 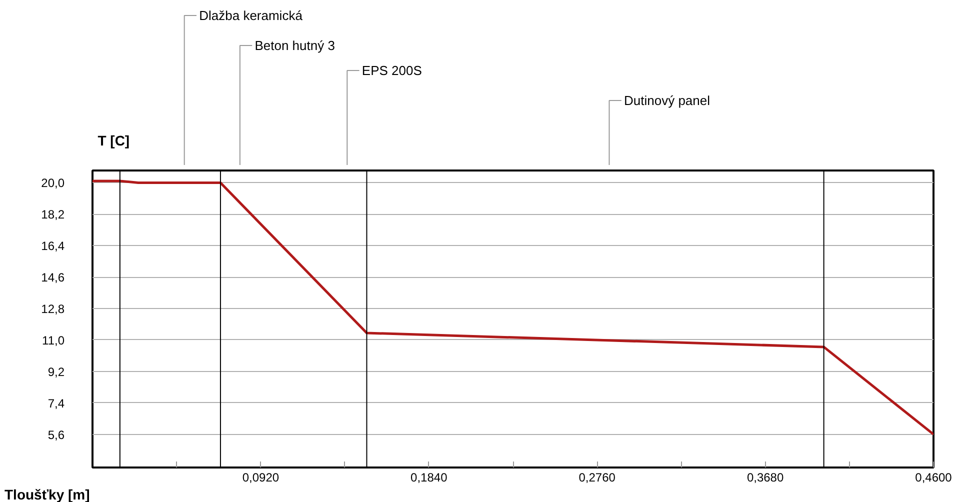 What do you see at coordinates (53, 277) in the screenshot?
I see `y-tick-label: 14,6` at bounding box center [53, 277].